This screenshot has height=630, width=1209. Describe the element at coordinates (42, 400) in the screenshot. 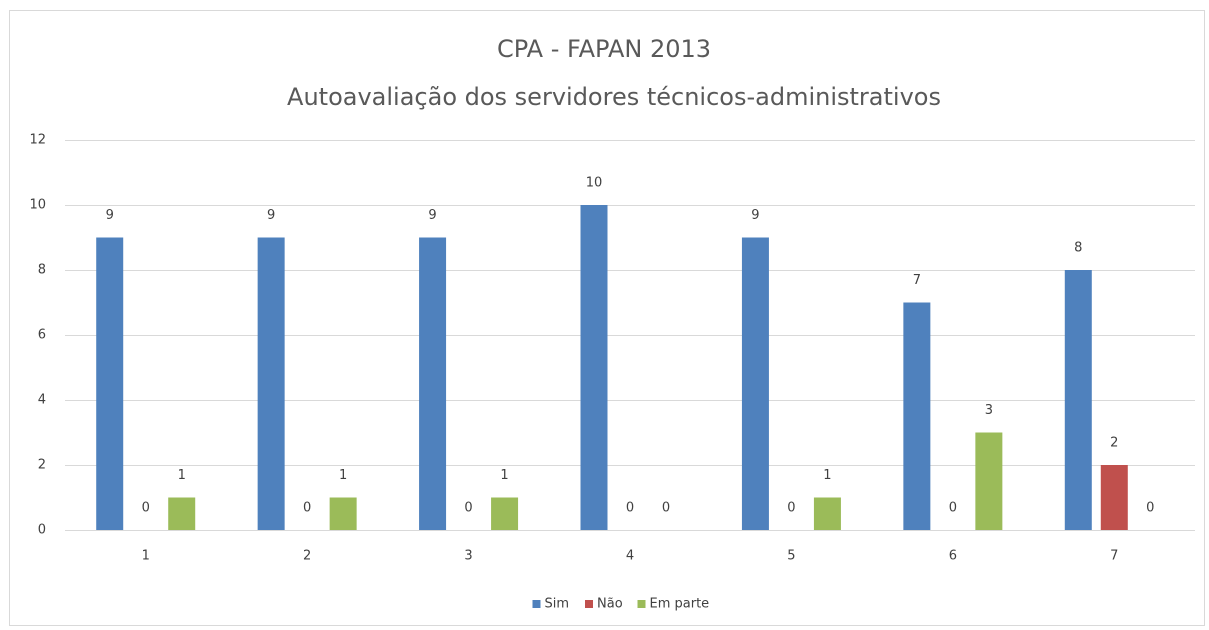

I see `y-tick-label: 4` at that location.